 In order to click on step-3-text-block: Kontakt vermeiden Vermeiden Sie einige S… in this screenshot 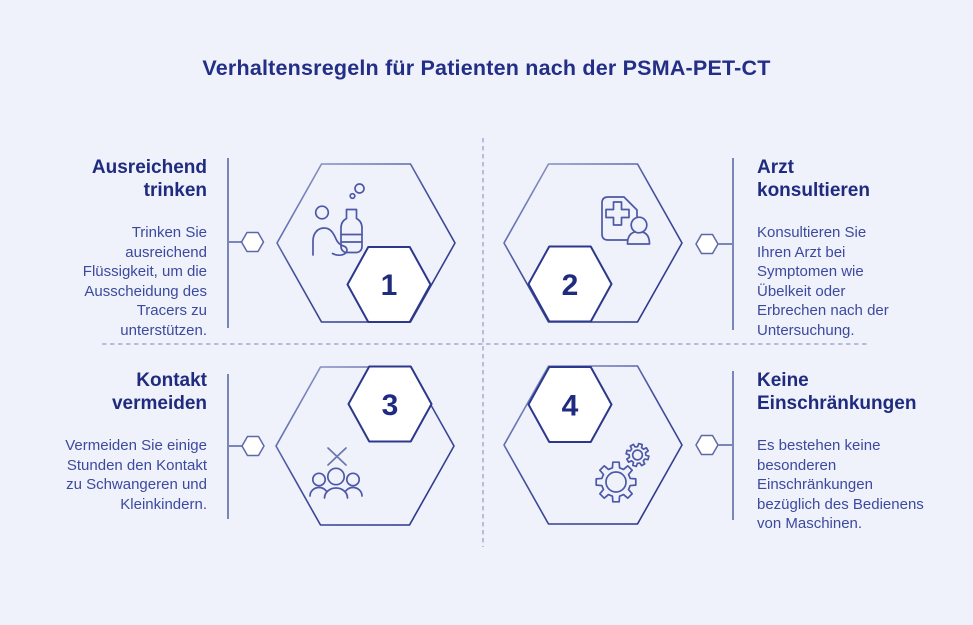, I will do `click(131, 441)`.